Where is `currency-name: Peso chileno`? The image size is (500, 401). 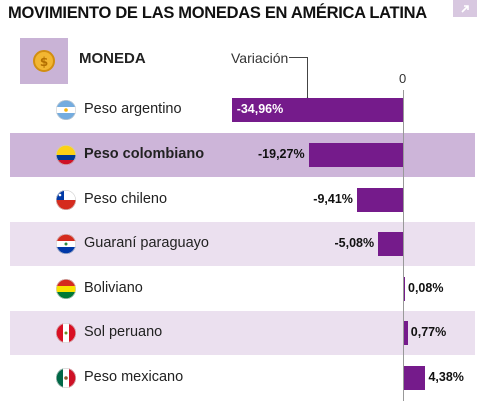
currency-name: Peso chileno is located at coordinates (126, 198).